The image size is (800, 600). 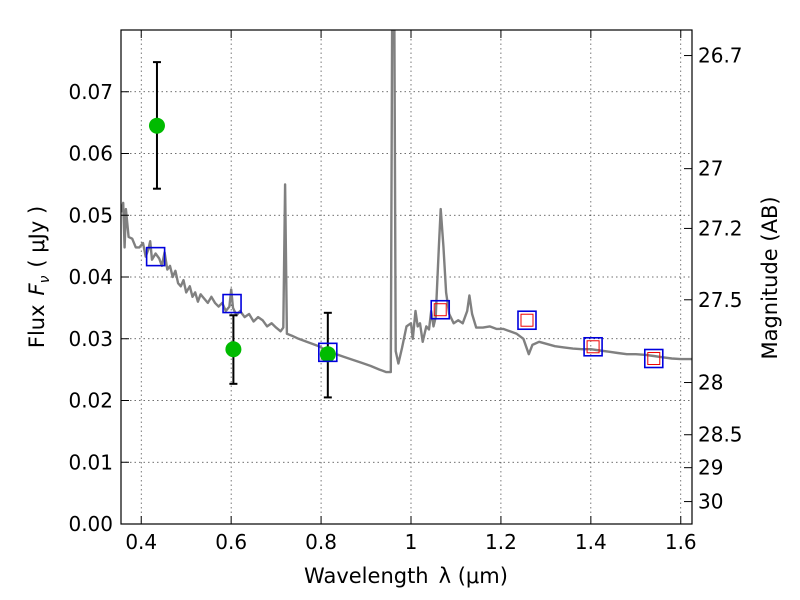 What do you see at coordinates (681, 542) in the screenshot?
I see `x-tick-label: 1.6` at bounding box center [681, 542].